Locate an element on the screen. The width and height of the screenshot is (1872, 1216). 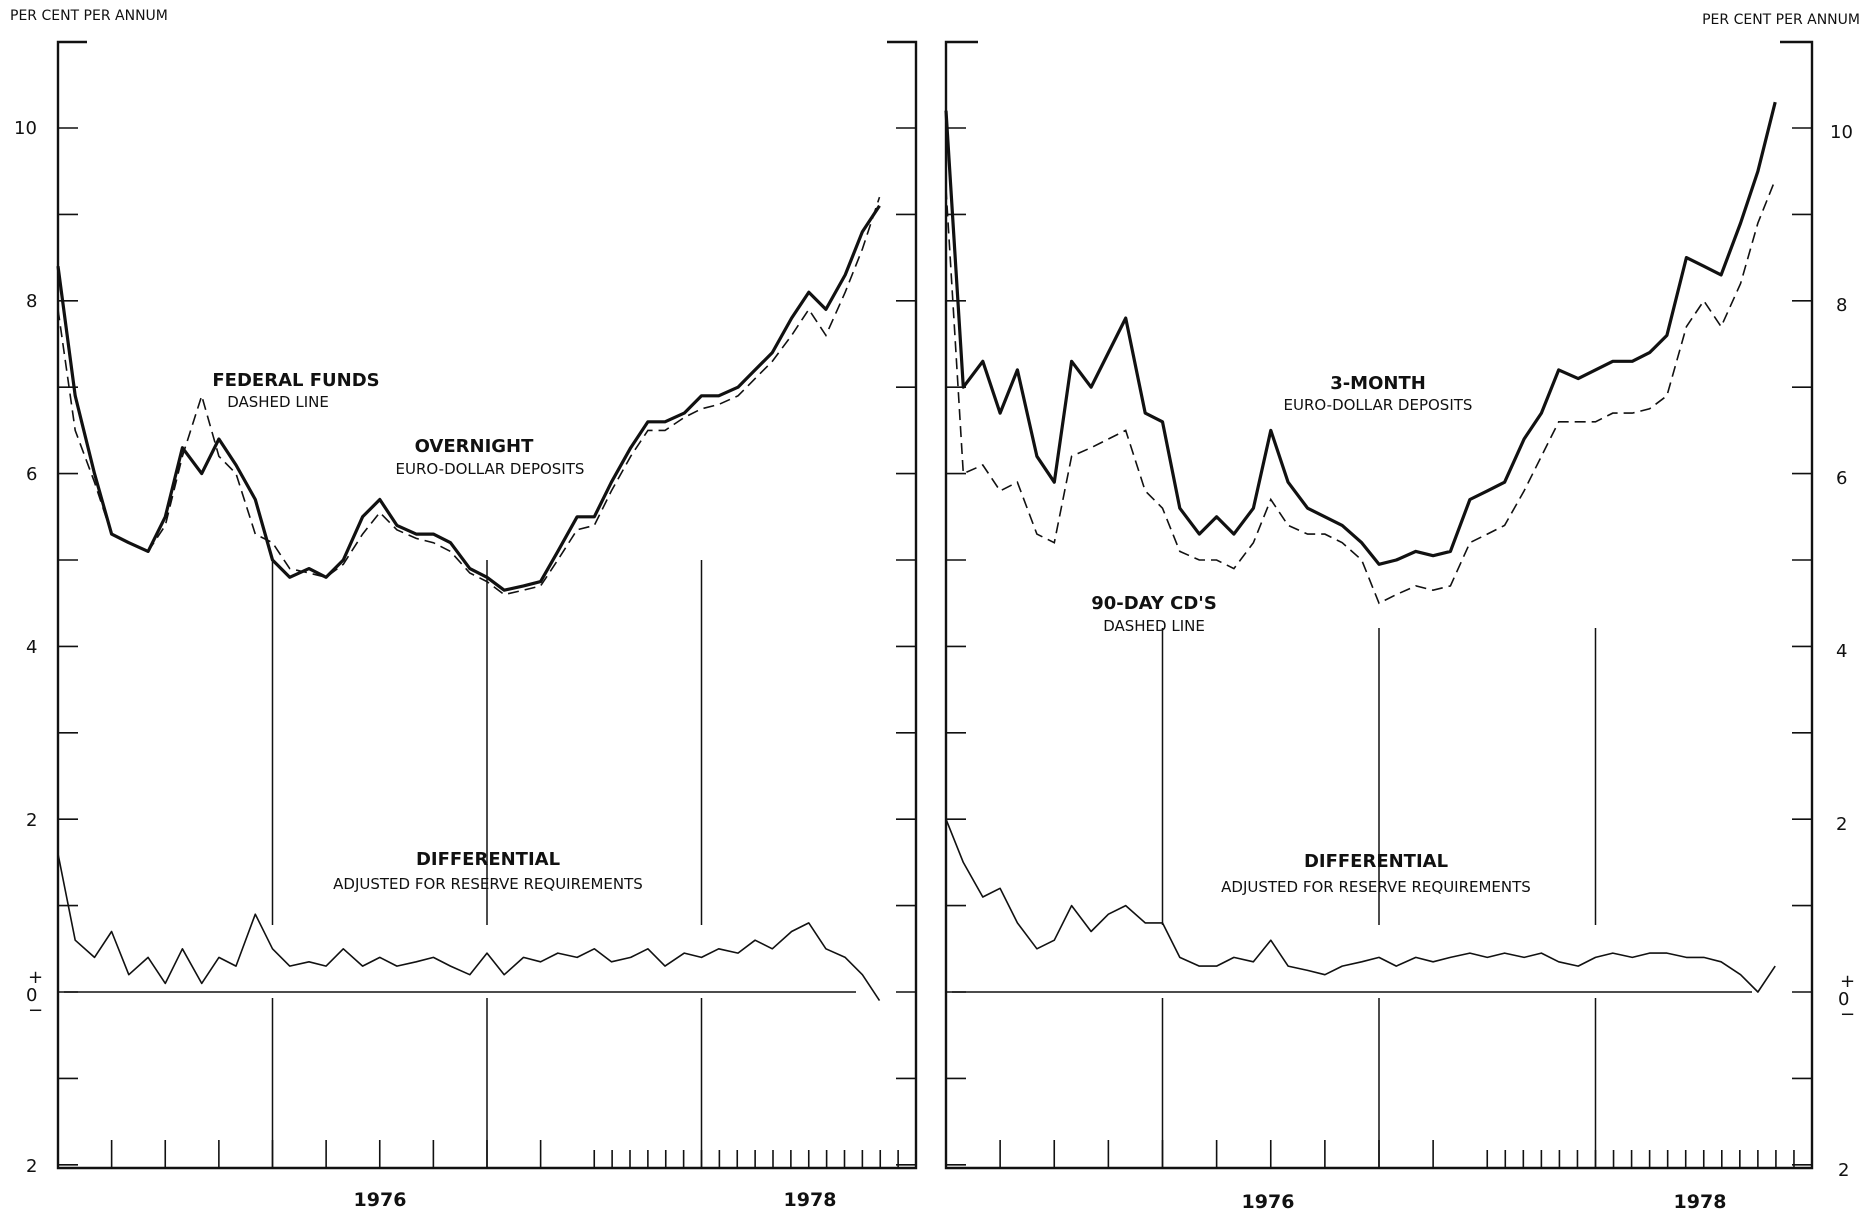
right-title-90-day: 90-DAY CD'S is located at coordinates (1154, 603).